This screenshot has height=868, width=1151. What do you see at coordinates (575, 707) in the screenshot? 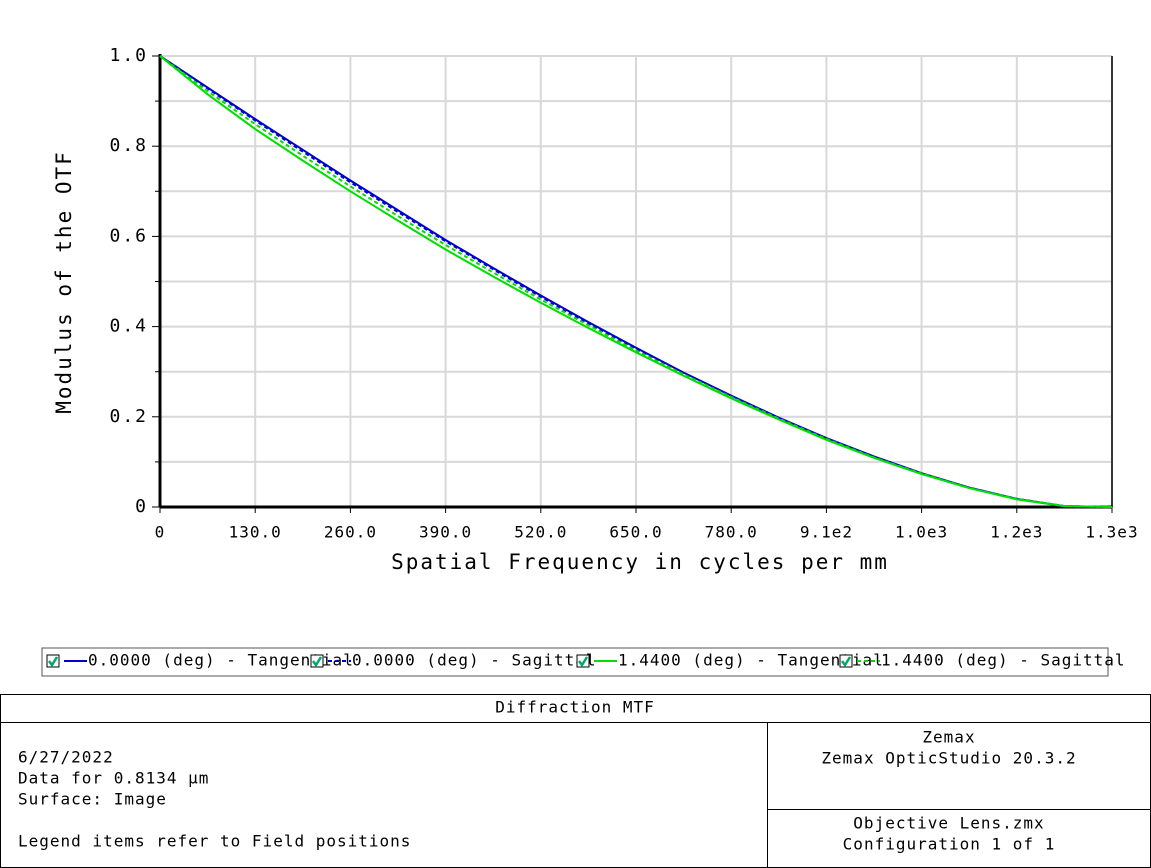
I see `footer-title: Diffraction MTF` at bounding box center [575, 707].